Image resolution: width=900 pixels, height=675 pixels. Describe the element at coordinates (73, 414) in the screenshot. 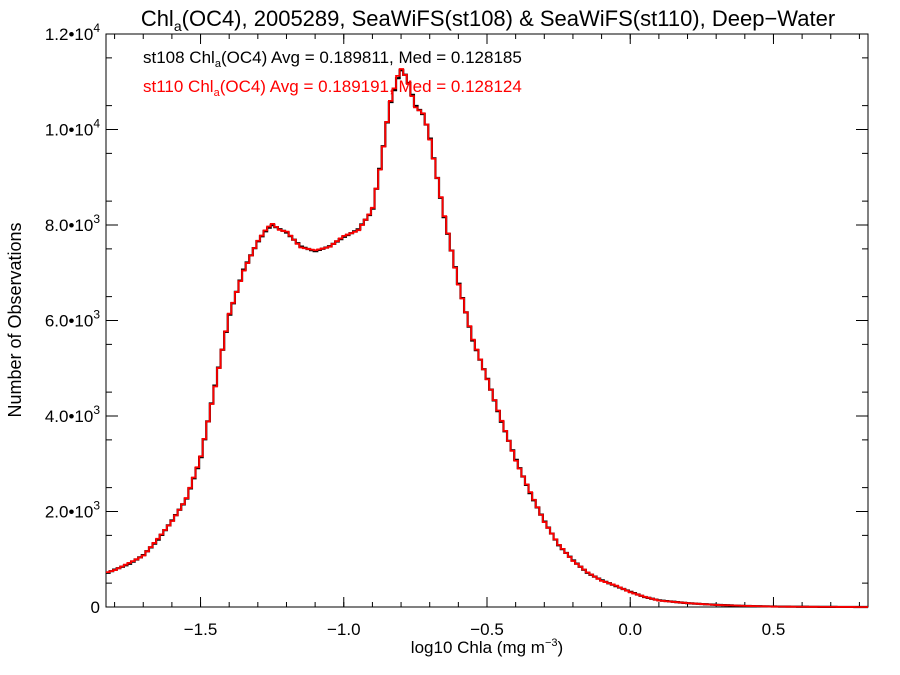

I see `y-tick-label: 4.0•103` at that location.